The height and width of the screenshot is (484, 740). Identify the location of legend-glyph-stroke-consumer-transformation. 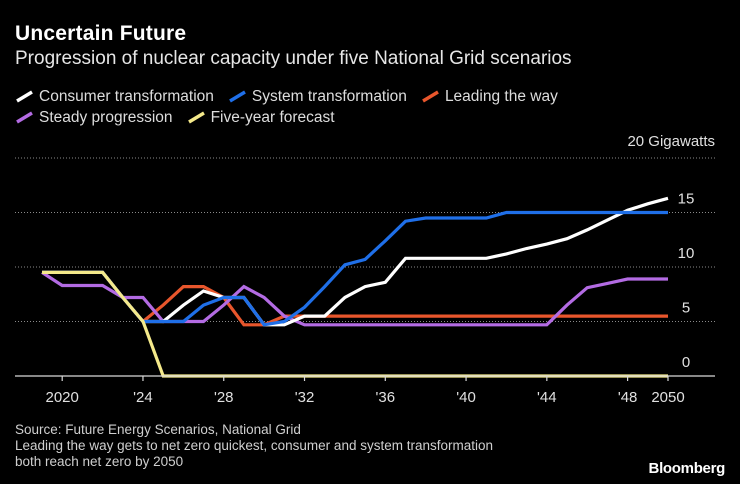
(24, 96).